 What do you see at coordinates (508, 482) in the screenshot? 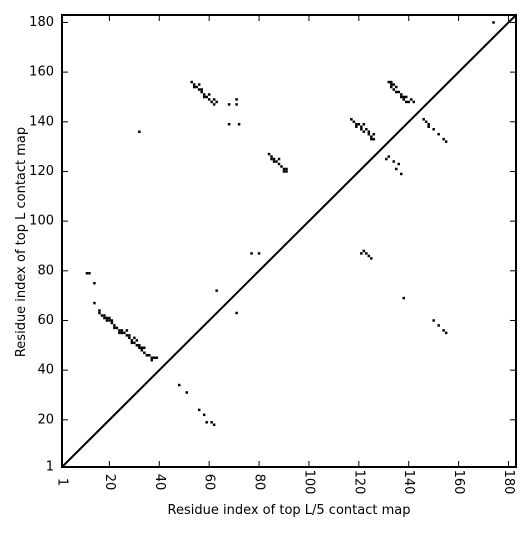
I see `x-tick-label: 180` at bounding box center [508, 482].